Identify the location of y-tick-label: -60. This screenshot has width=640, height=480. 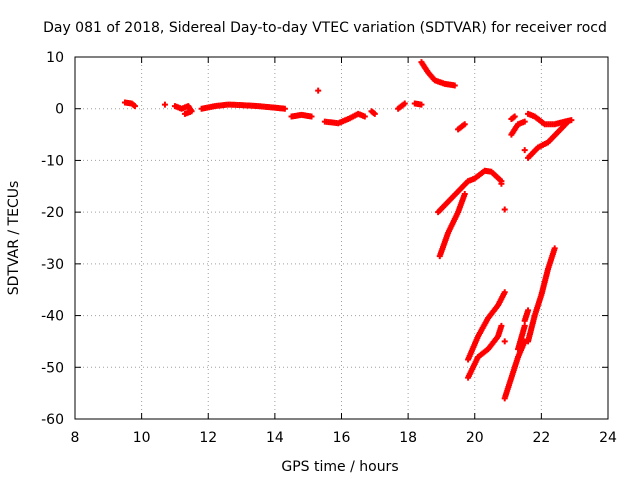
(52, 420).